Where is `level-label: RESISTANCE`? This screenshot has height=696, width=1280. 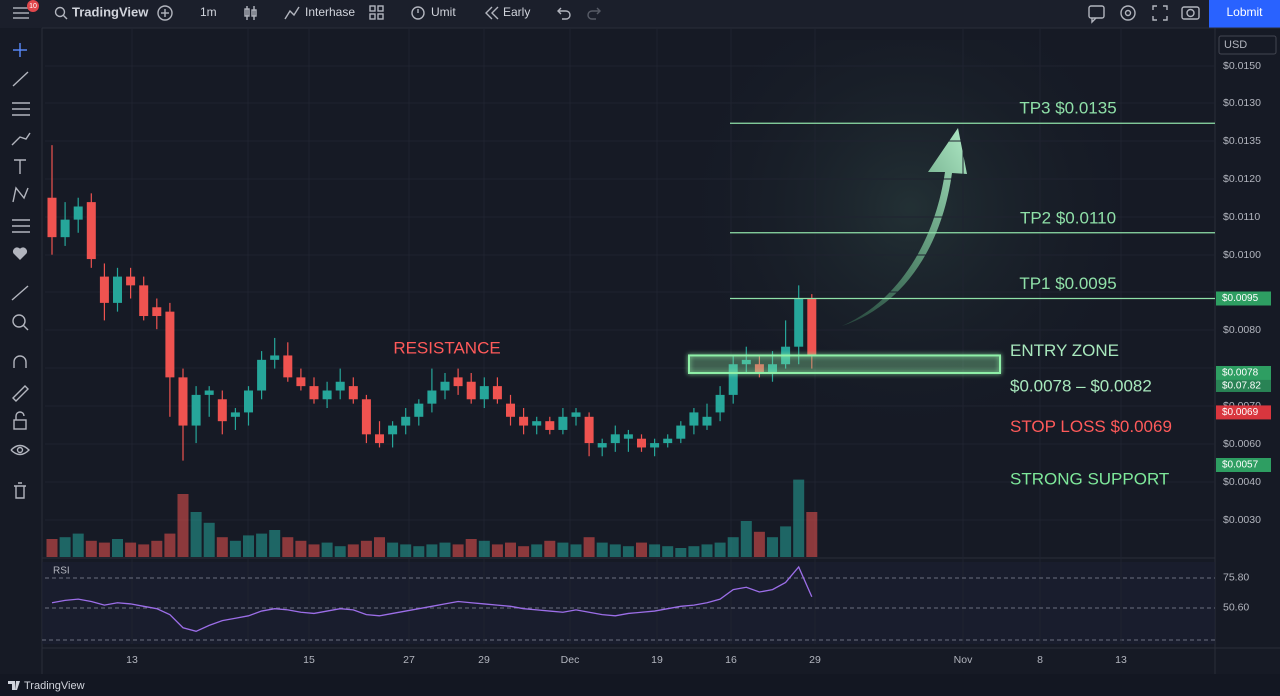 level-label: RESISTANCE is located at coordinates (446, 348).